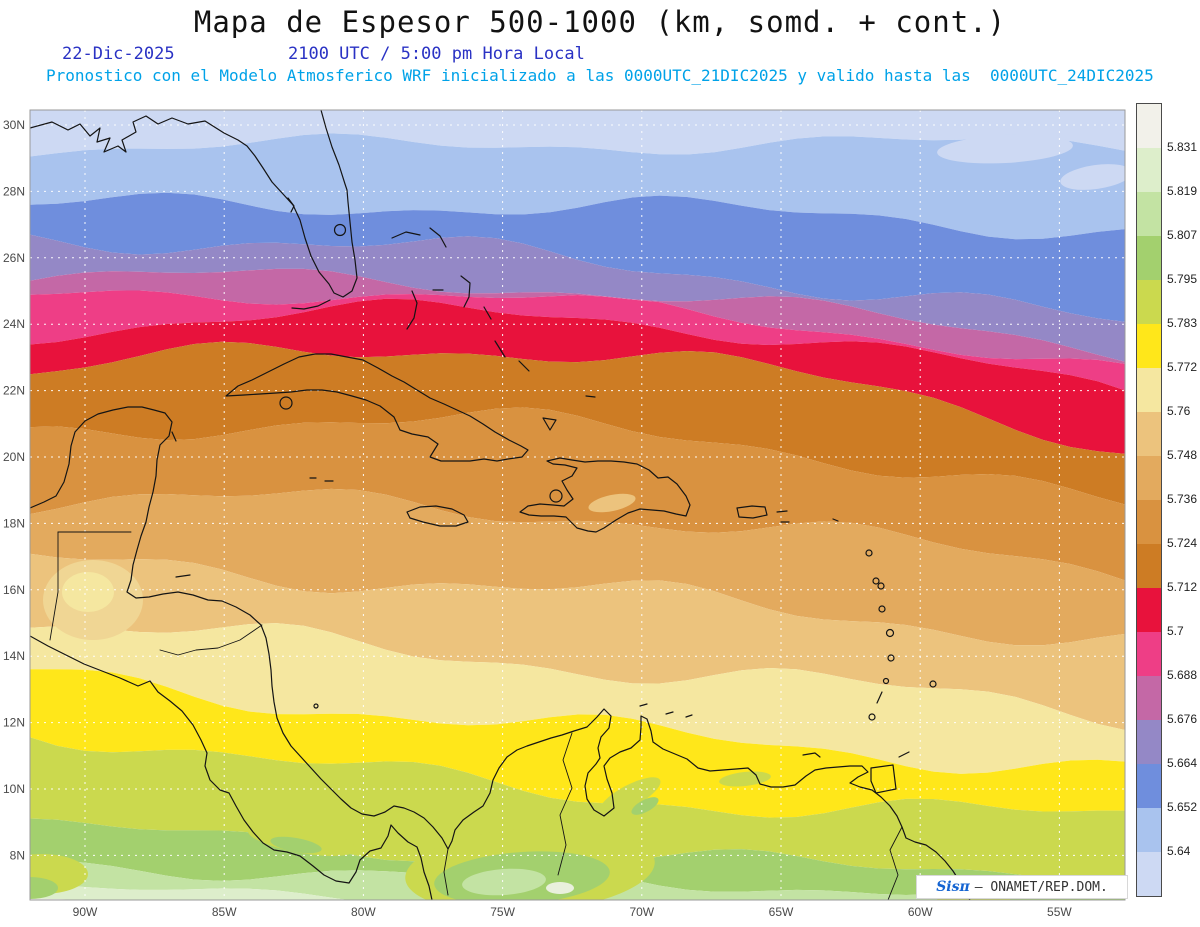 This screenshot has height=927, width=1200. I want to click on legend-label: 5.736, so click(1182, 499).